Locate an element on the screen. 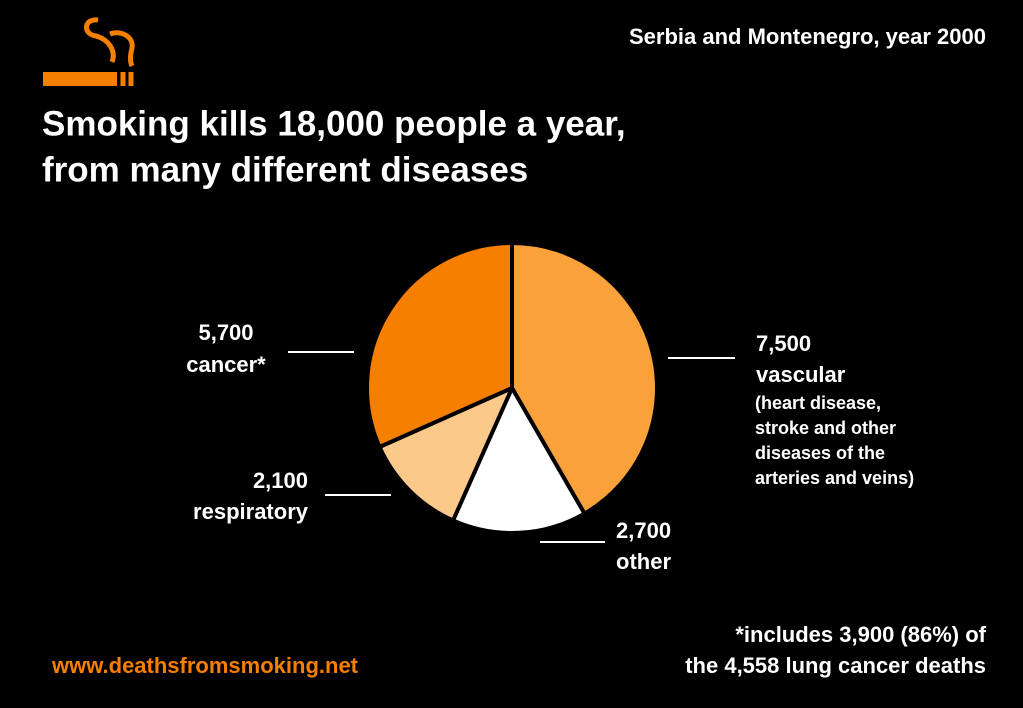  category-label: other is located at coordinates (643, 561).